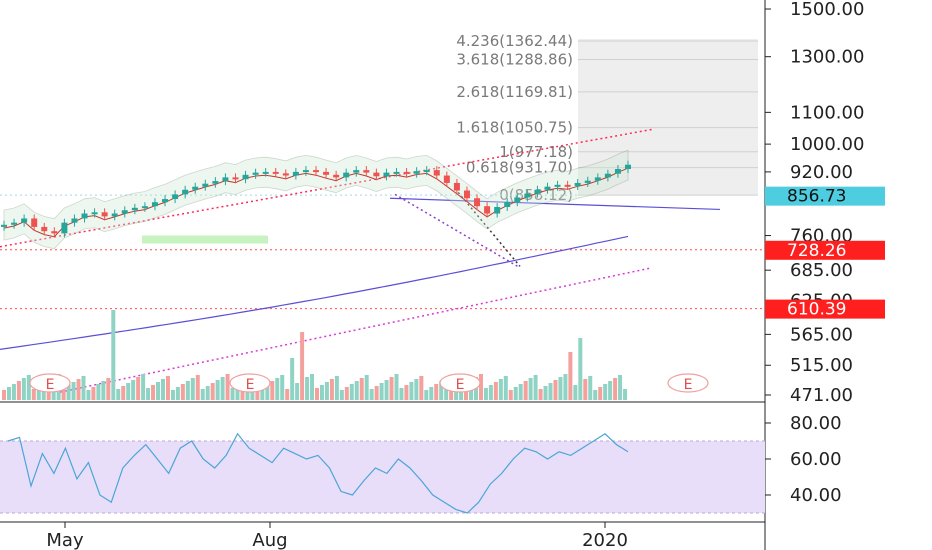 Image resolution: width=932 pixels, height=550 pixels. I want to click on earnings-marker-label: E, so click(50, 385).